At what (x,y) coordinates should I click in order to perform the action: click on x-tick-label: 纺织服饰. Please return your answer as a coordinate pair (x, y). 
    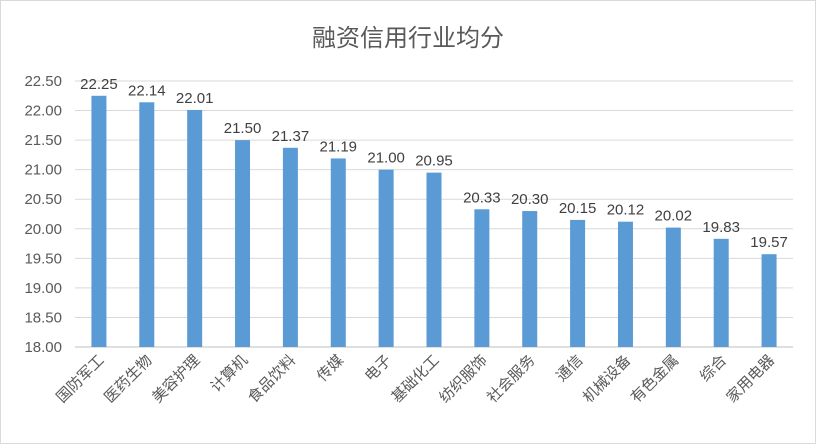
    Looking at the image, I should click on (463, 378).